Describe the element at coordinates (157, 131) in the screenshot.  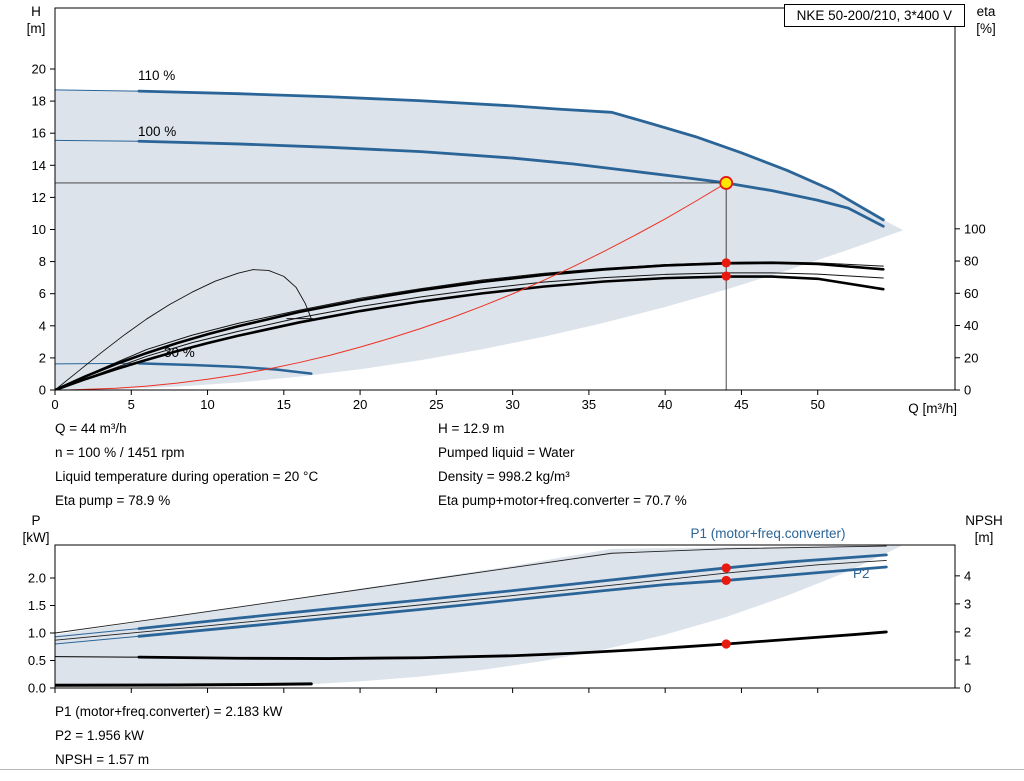
I see `label-100-percent: 100 %` at that location.